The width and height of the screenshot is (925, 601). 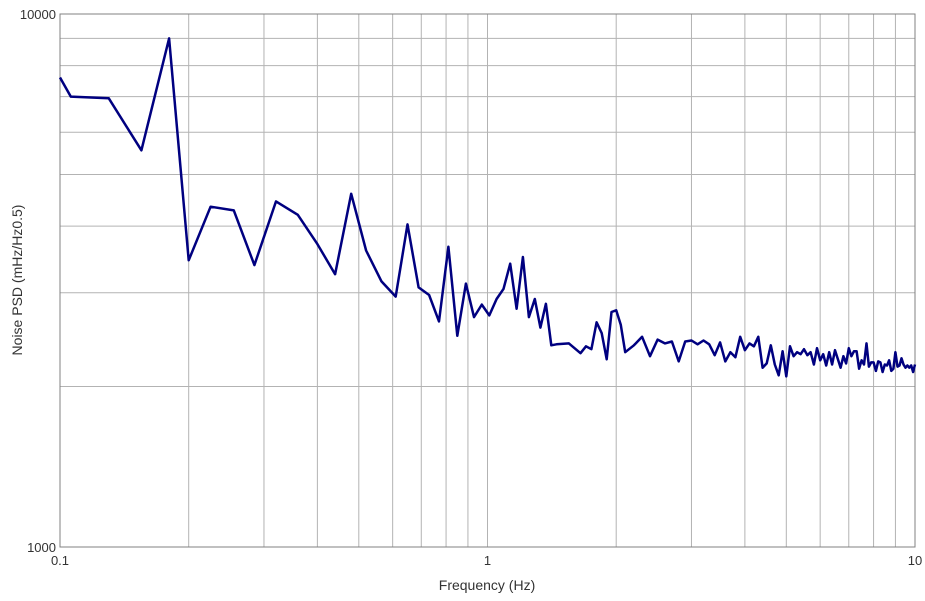 What do you see at coordinates (487, 585) in the screenshot?
I see `x-axis-title: Frequency (Hz)` at bounding box center [487, 585].